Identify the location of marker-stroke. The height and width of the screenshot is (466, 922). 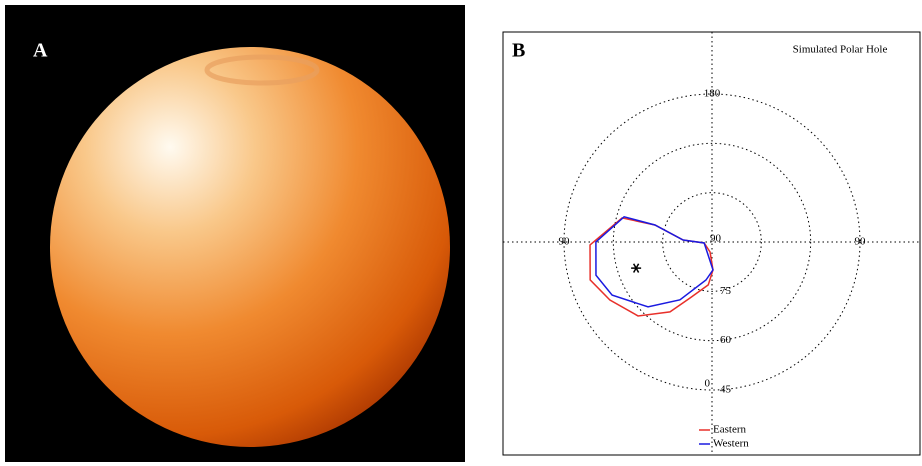
(636, 268).